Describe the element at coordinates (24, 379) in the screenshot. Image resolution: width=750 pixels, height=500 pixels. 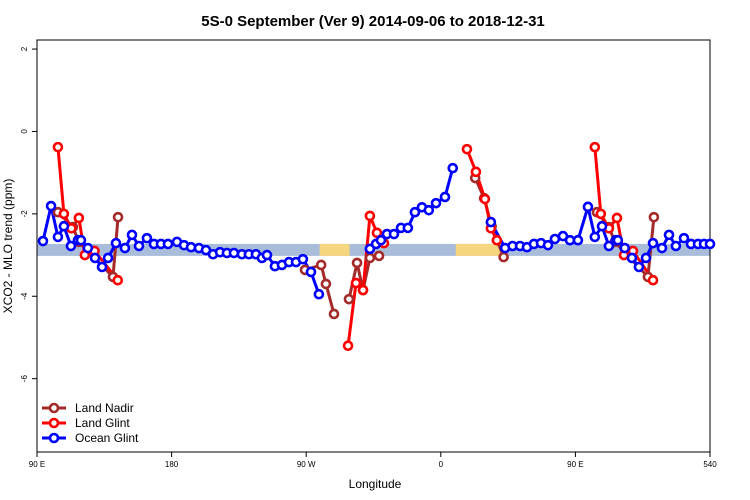
I see `y-tick-label: -6` at that location.